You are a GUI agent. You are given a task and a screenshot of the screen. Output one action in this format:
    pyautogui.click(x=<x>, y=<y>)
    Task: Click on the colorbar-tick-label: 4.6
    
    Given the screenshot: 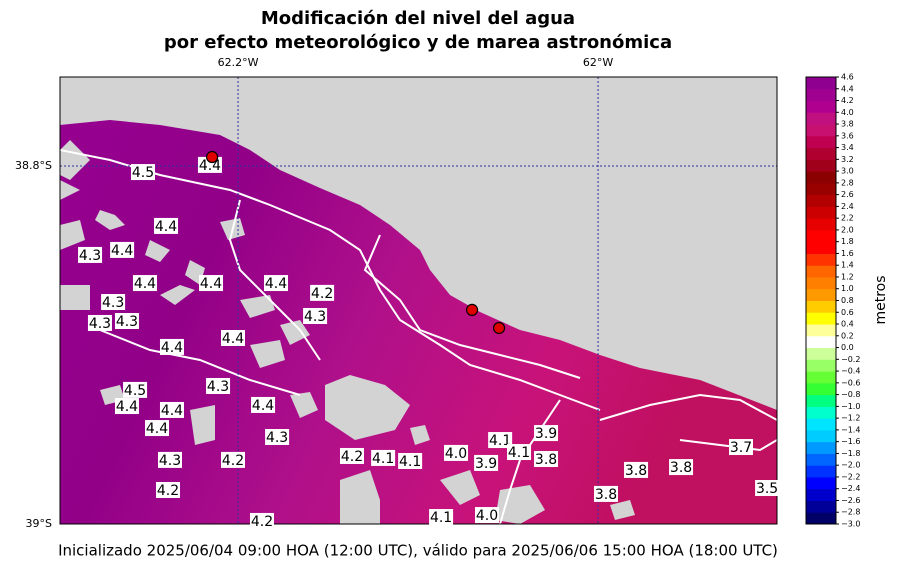 What is the action you would take?
    pyautogui.click(x=847, y=77)
    